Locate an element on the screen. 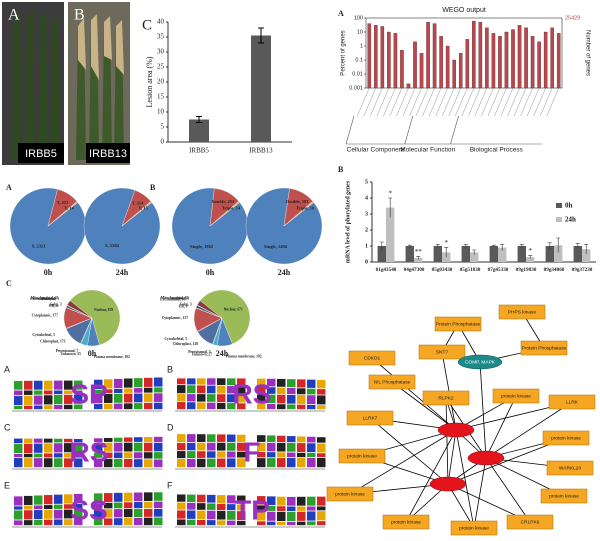  panel-label: B is located at coordinates (341, 169).